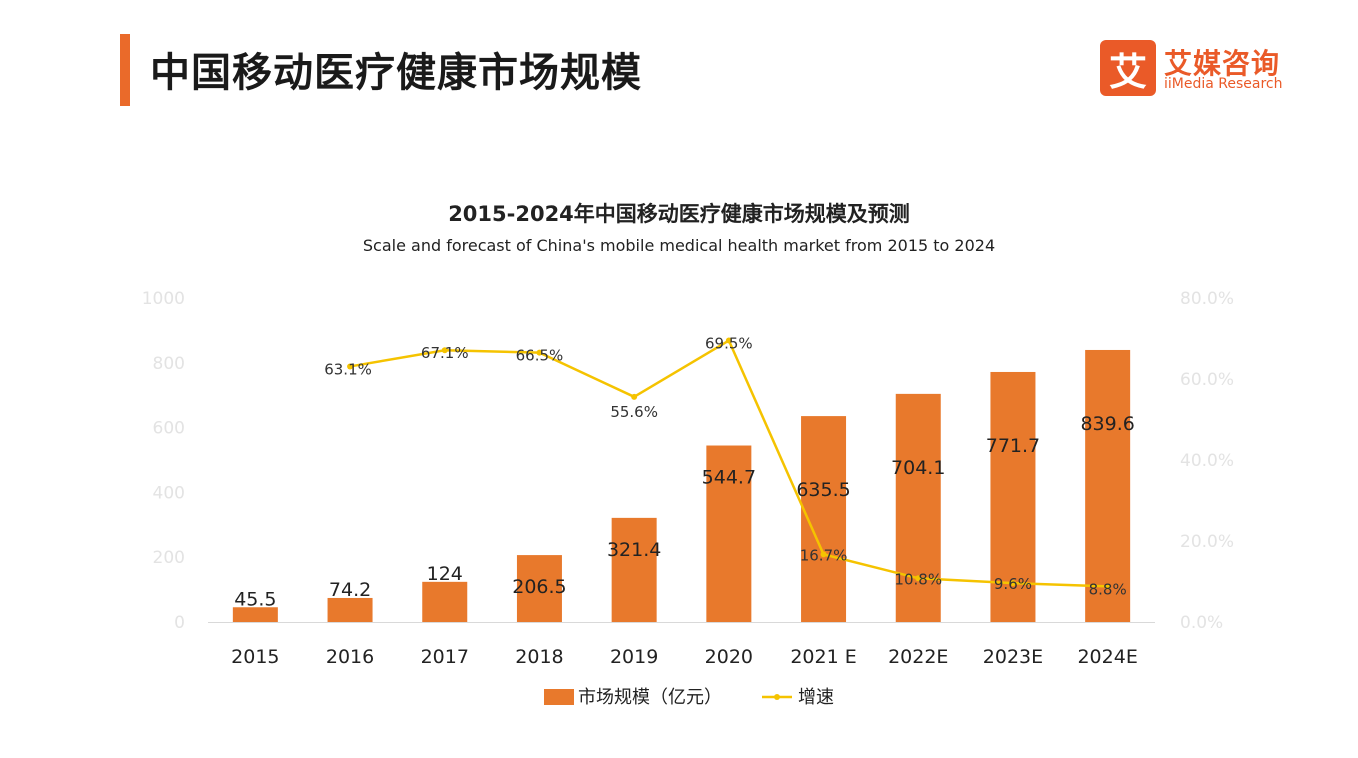 The height and width of the screenshot is (758, 1358). I want to click on line-value-label: 69.5%, so click(729, 344).